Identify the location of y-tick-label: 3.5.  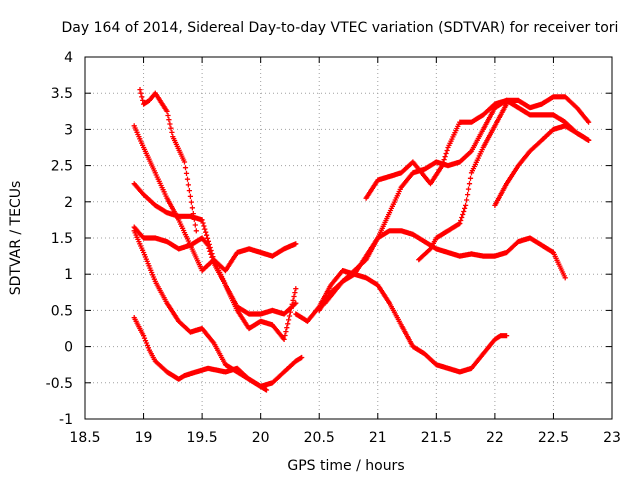
(62, 94).